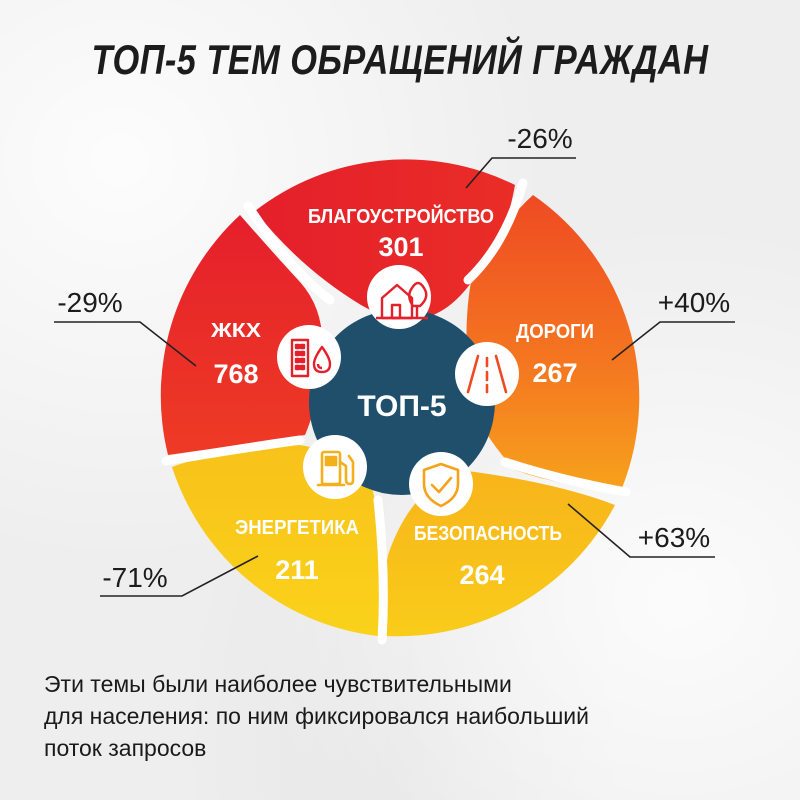 The image size is (800, 800). What do you see at coordinates (297, 528) in the screenshot?
I see `label-energetika: ЭНЕРГЕТИКА` at bounding box center [297, 528].